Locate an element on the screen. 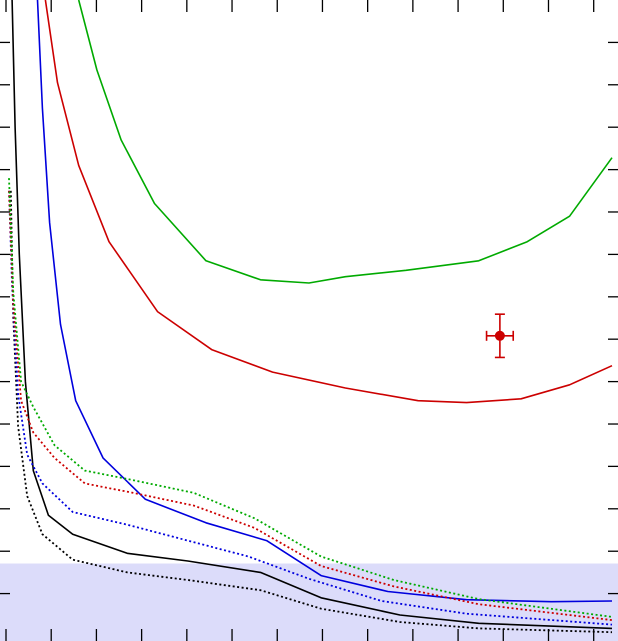  data-points-layer is located at coordinates (500, 336).